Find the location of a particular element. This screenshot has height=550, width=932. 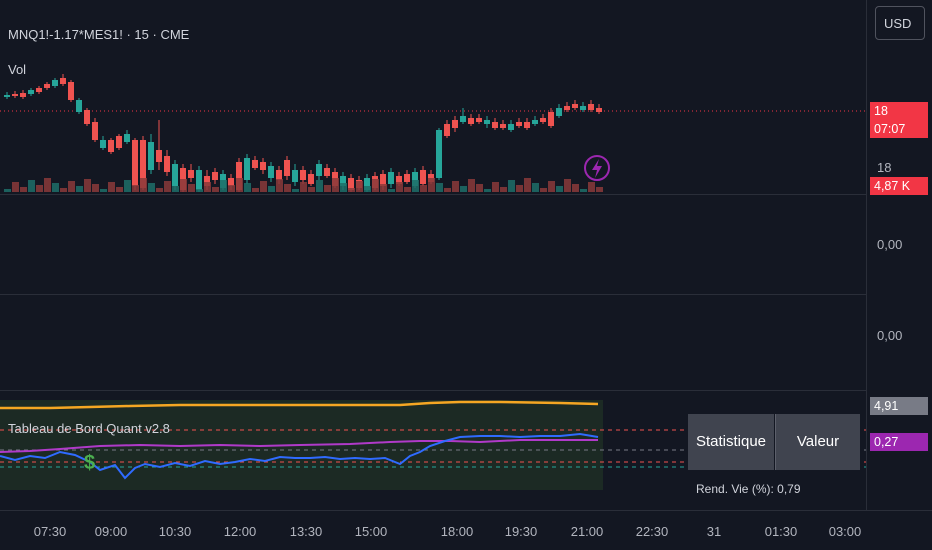

oscillator-orange-line is located at coordinates (299, 405).